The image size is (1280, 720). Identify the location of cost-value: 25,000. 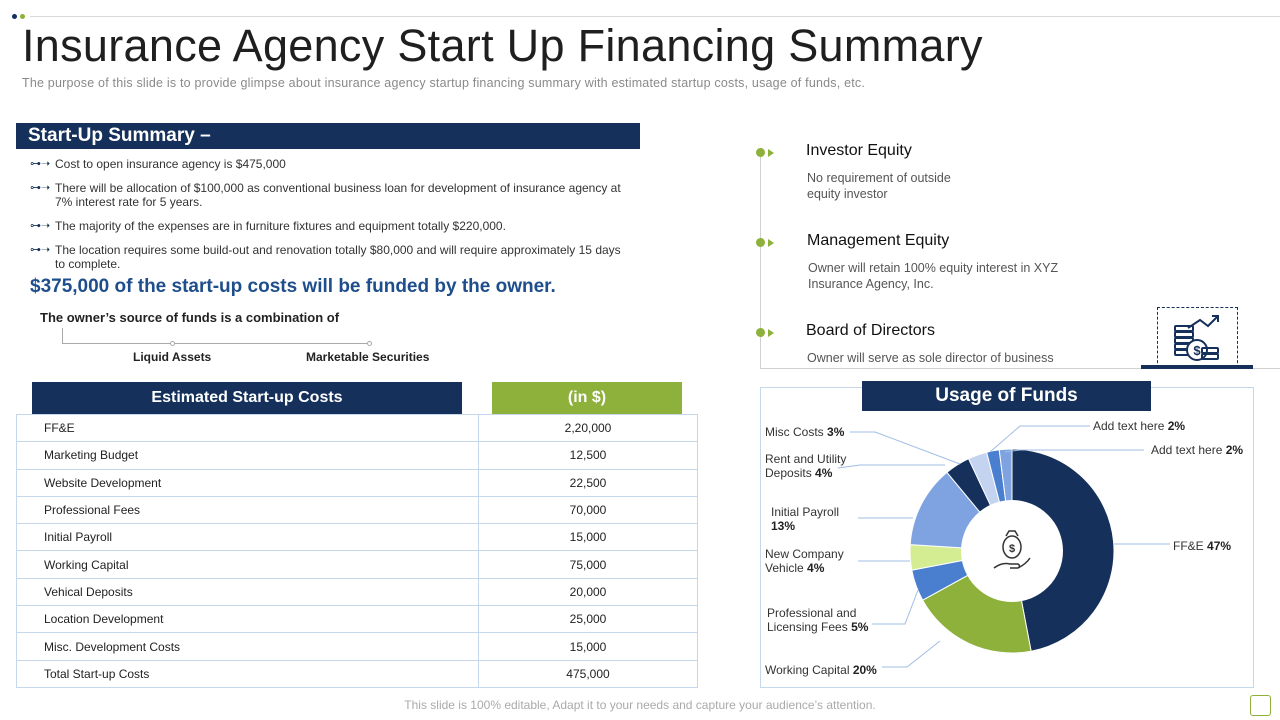
(588, 619).